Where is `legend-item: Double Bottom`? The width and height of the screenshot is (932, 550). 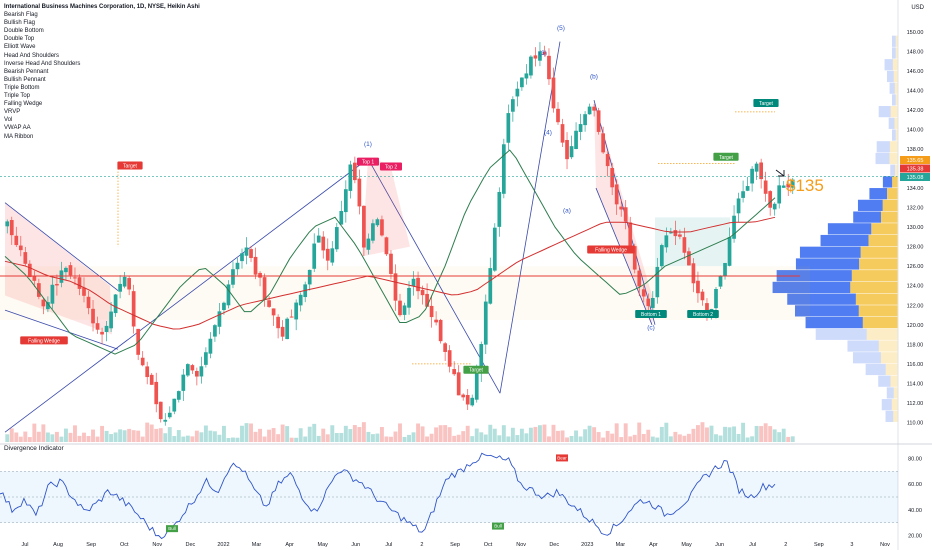
legend-item: Double Bottom is located at coordinates (24, 31).